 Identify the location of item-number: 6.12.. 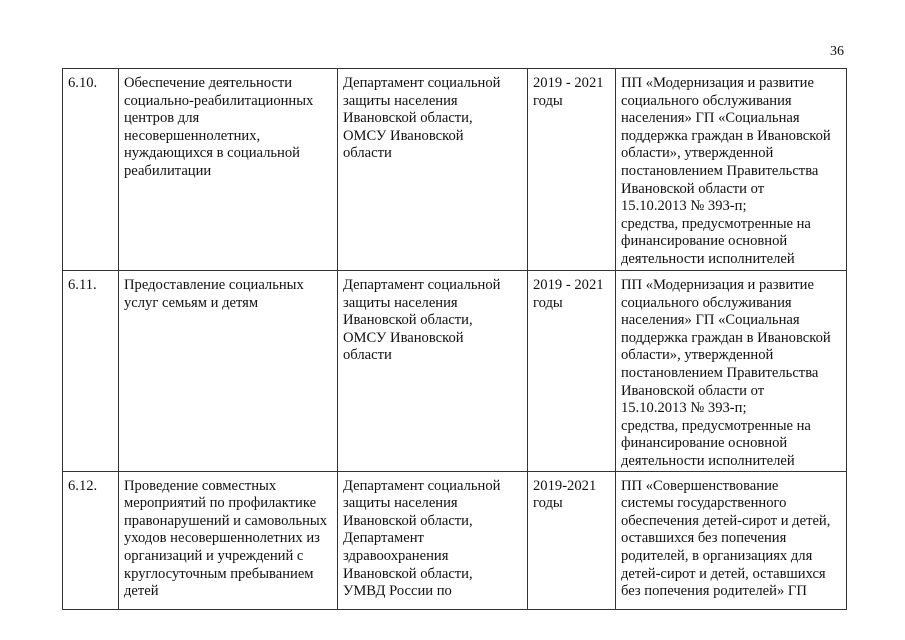
(90, 540).